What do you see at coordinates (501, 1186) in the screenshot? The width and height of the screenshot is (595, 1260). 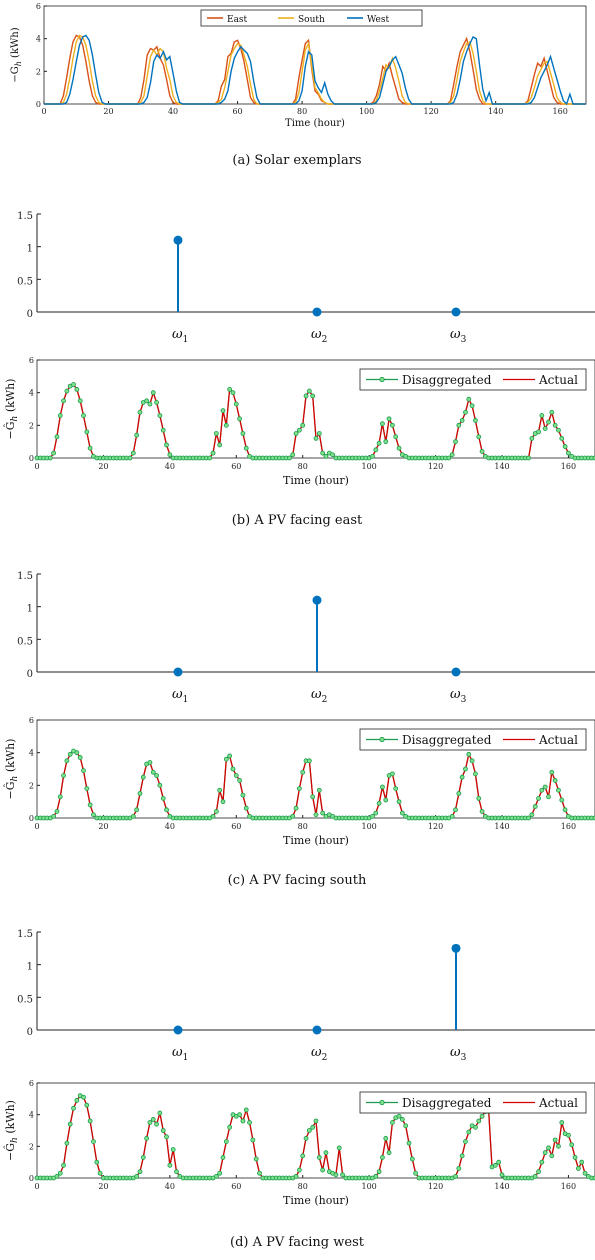 I see `x-tick-label: 140` at bounding box center [501, 1186].